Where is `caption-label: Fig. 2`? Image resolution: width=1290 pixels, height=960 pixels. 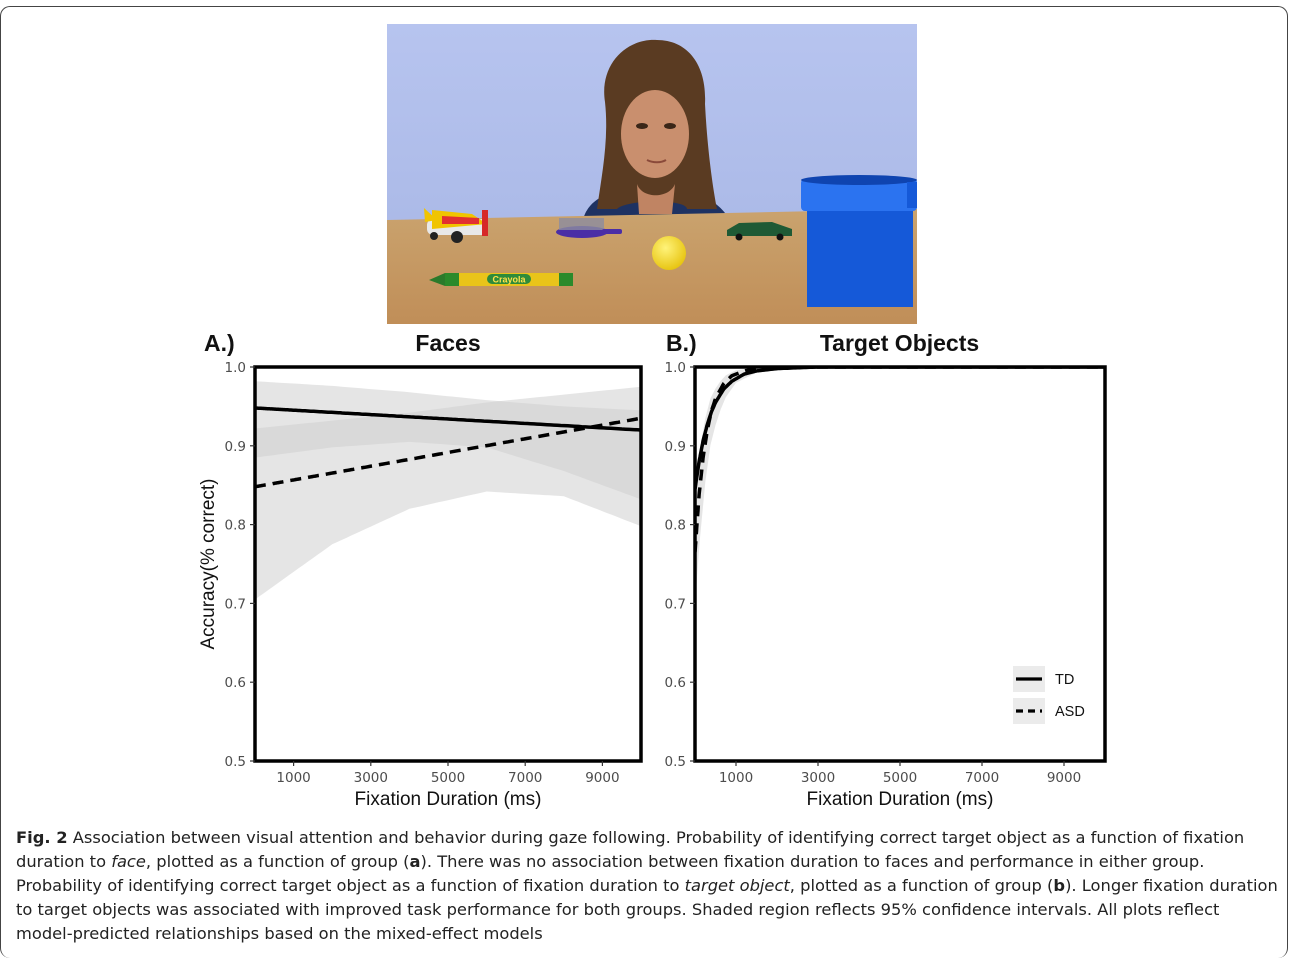 caption-label: Fig. 2 is located at coordinates (42, 837).